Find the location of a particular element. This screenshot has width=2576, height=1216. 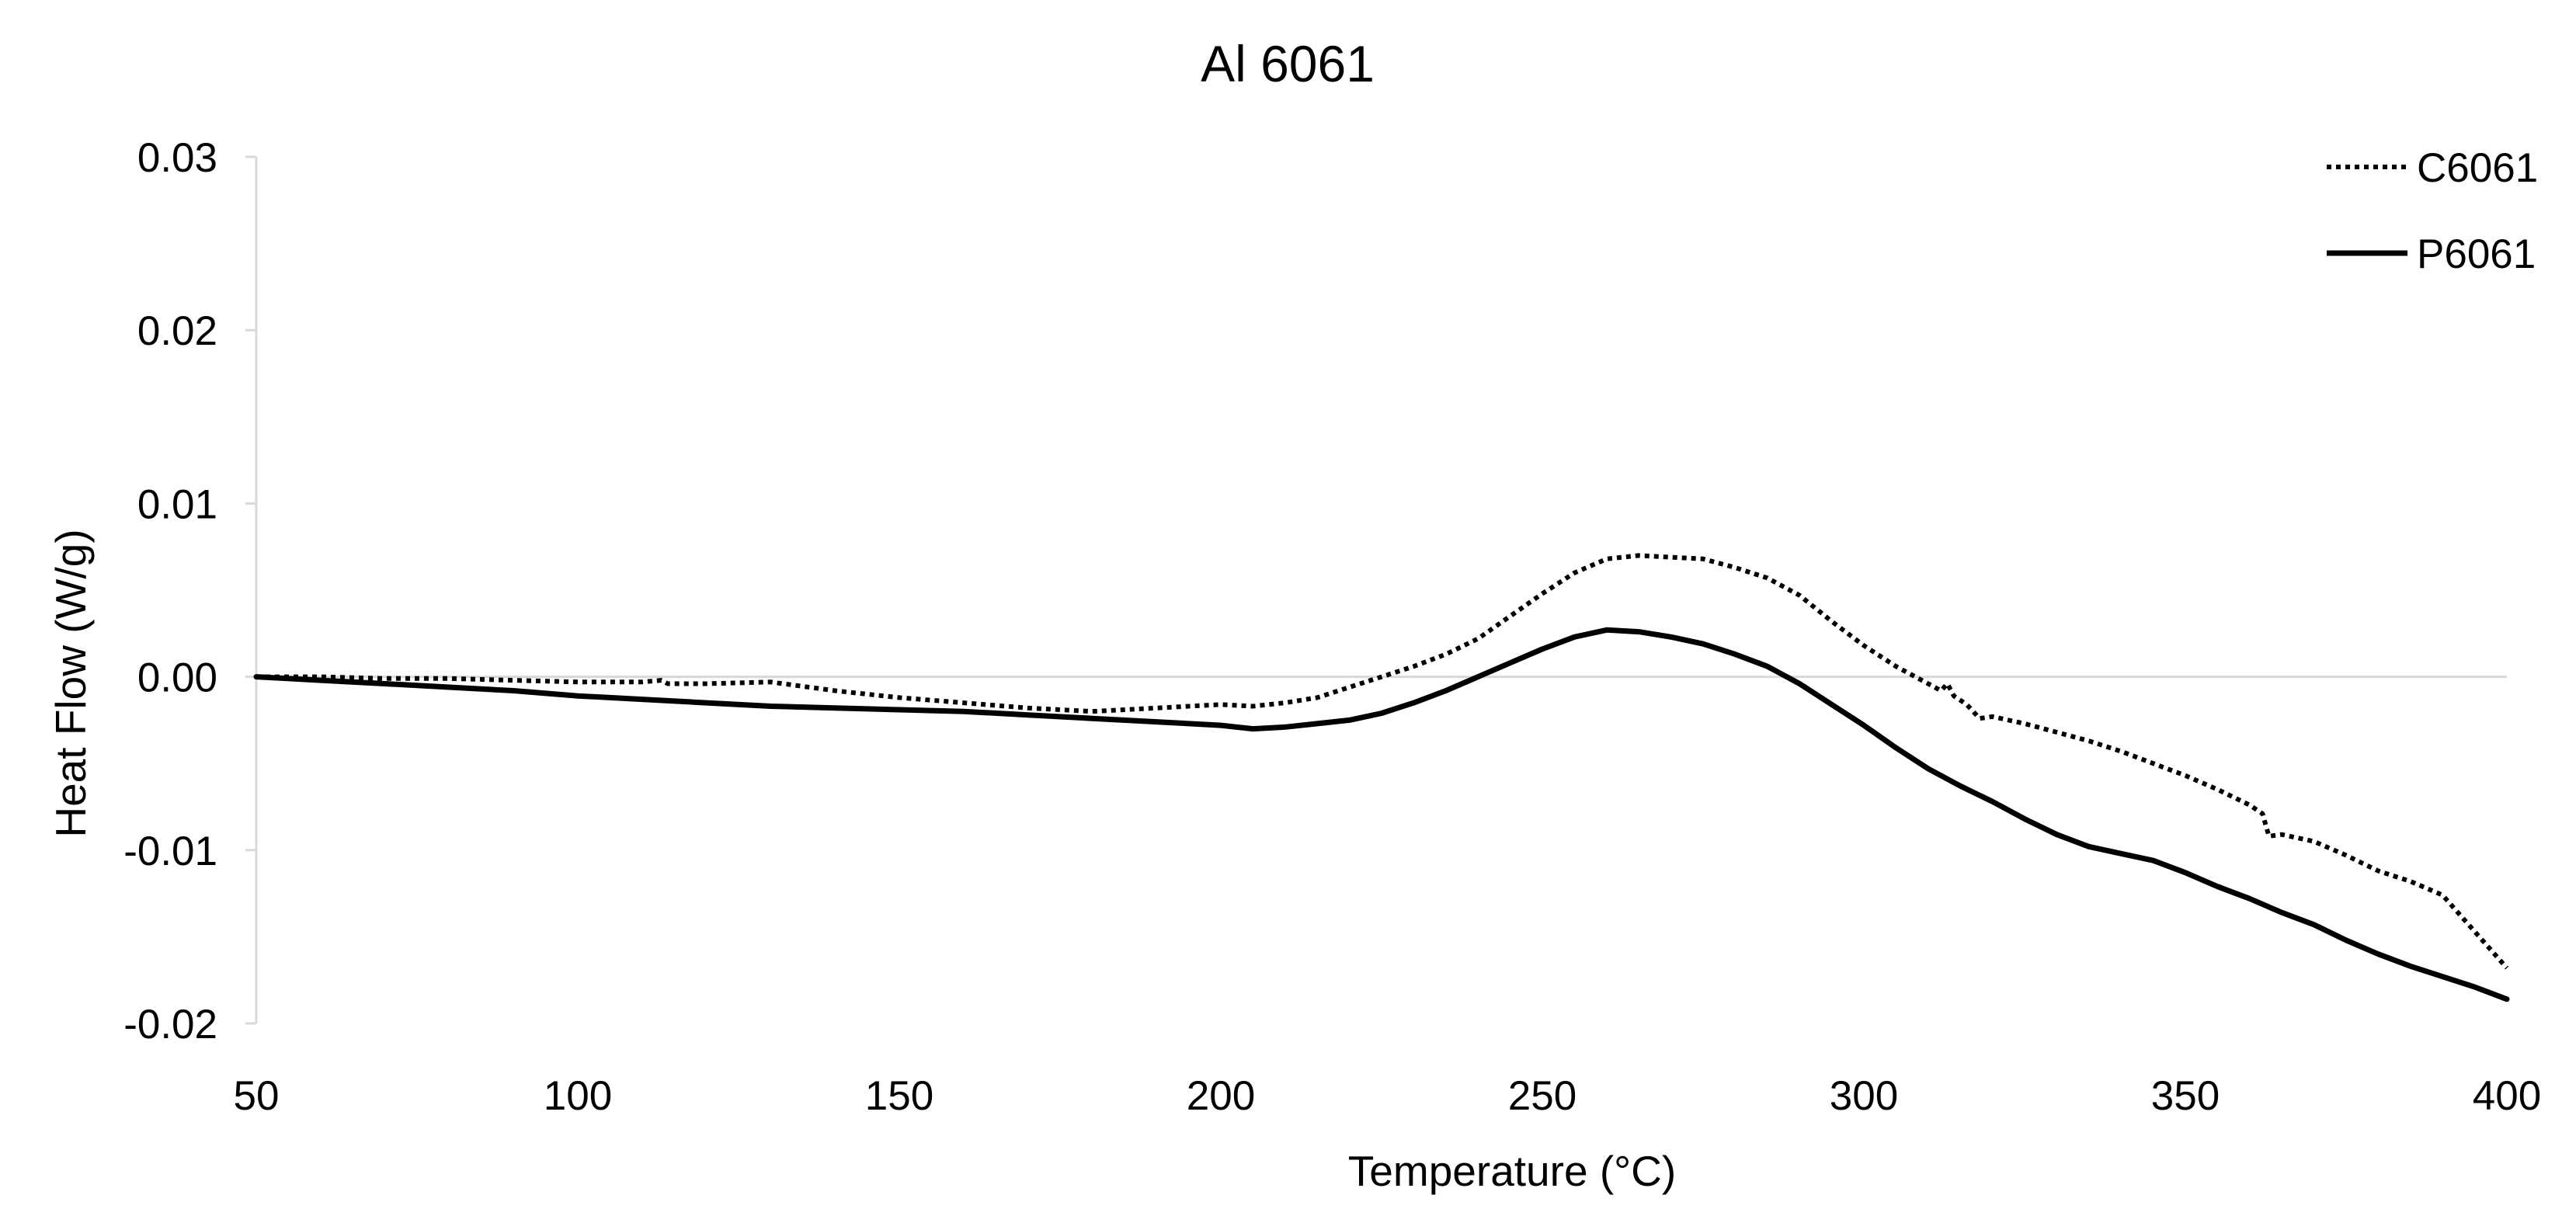

x-tick-label: 300 is located at coordinates (1864, 1096).